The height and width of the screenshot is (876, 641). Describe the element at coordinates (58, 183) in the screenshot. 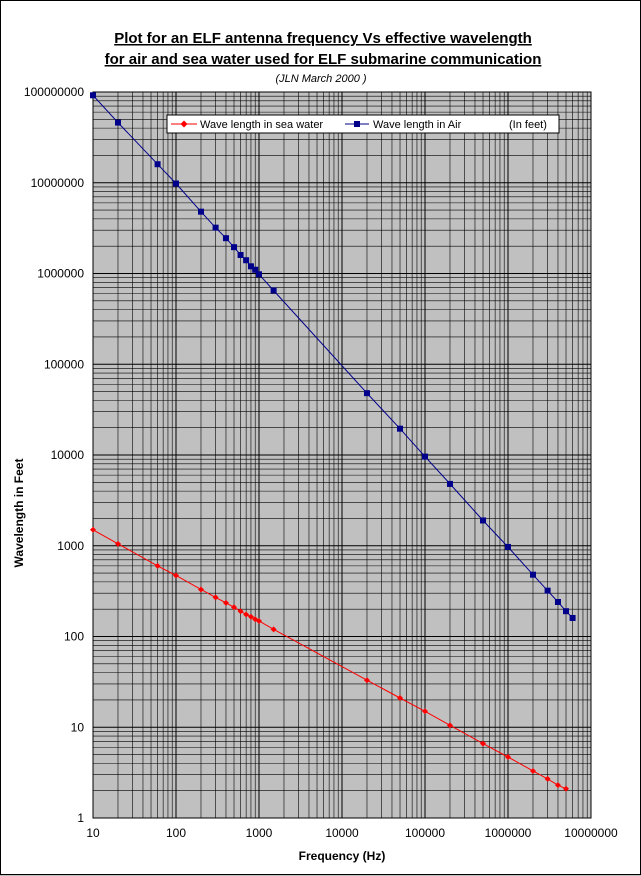

I see `y-tick-label: 10000000` at that location.